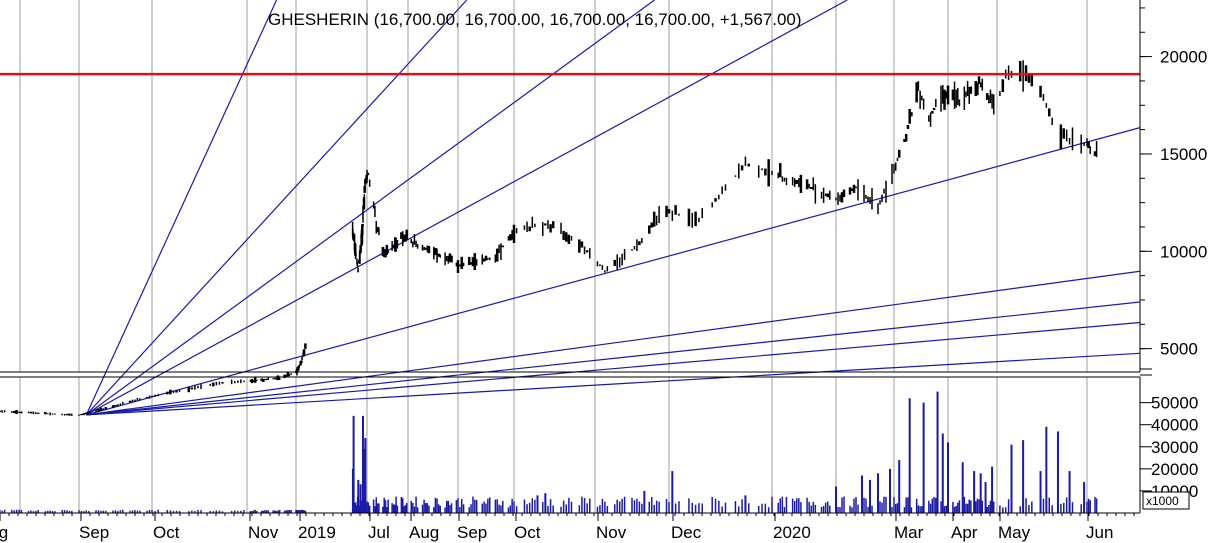  What do you see at coordinates (1183, 57) in the screenshot?
I see `price-tick-label: 20000` at bounding box center [1183, 57].